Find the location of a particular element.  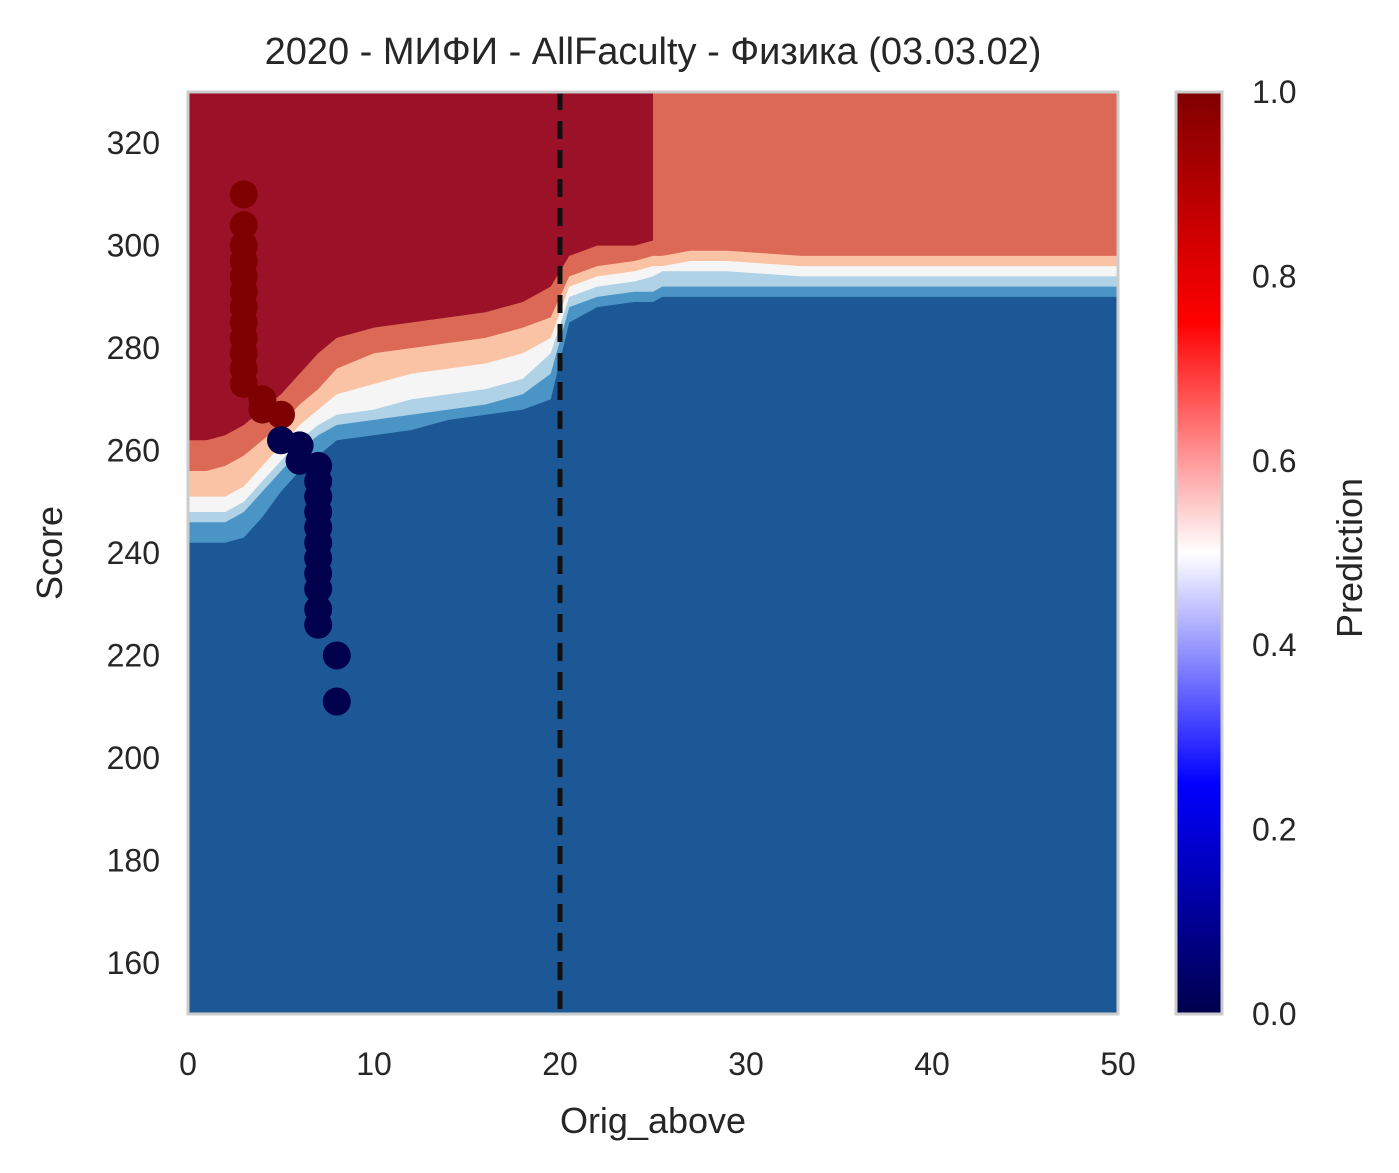

colorbar-tick-label: 1.0 is located at coordinates (1274, 92).